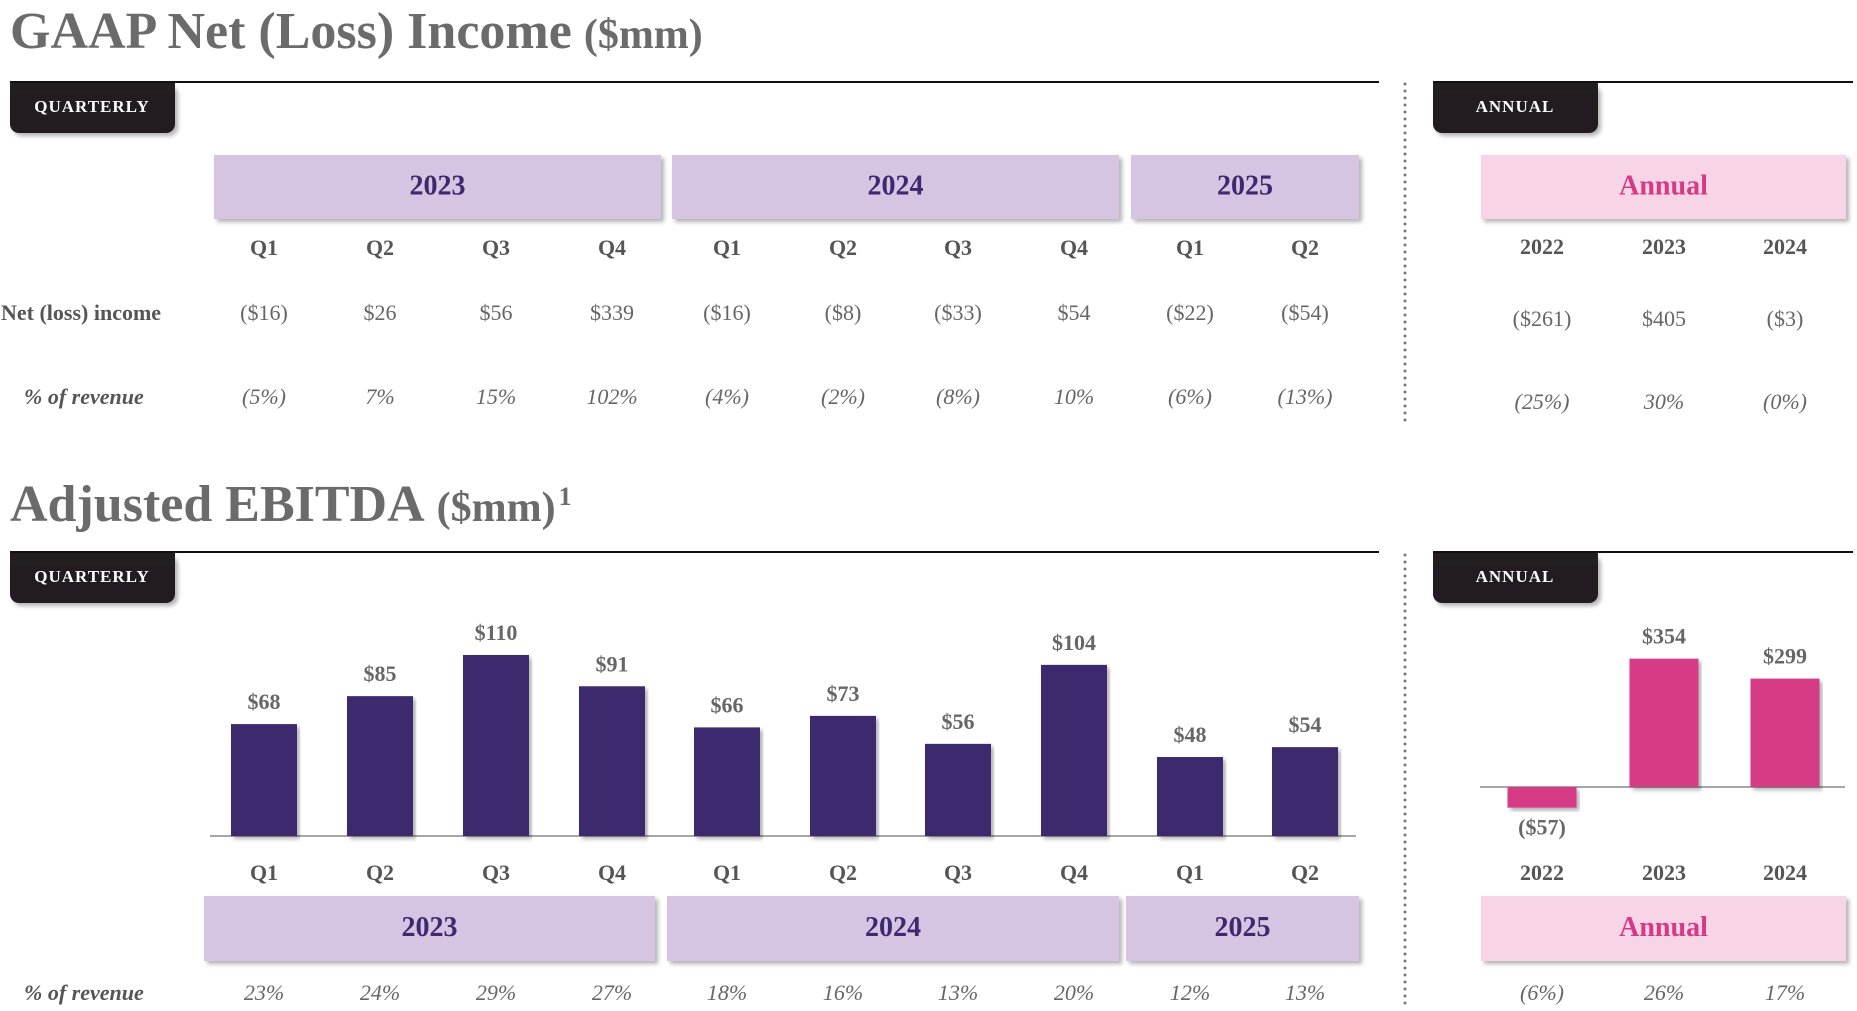 This screenshot has width=1857, height=1011. I want to click on cell: ($54), so click(1305, 312).